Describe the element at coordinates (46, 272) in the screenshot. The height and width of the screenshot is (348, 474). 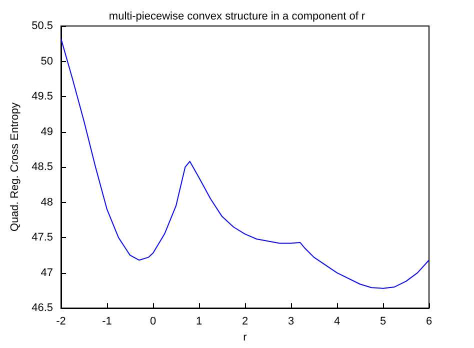
I see `y-tick-label: 47` at that location.